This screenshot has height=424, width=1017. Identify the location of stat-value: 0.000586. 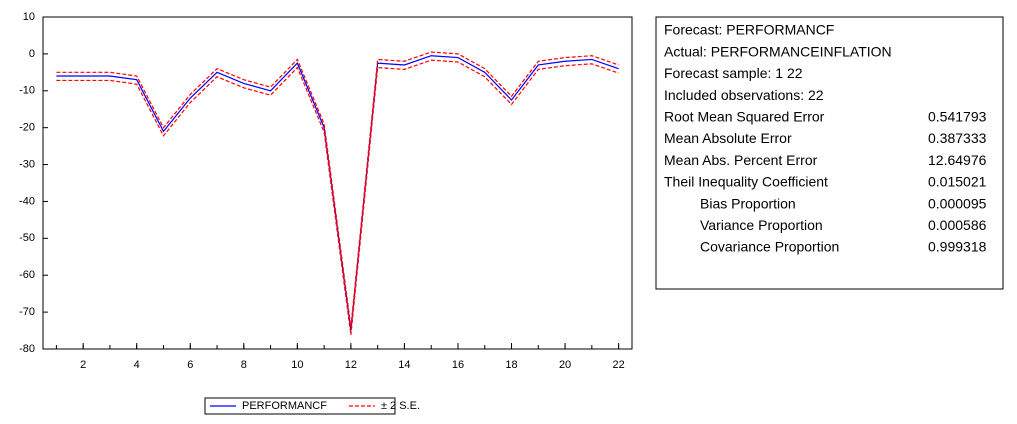
(957, 225).